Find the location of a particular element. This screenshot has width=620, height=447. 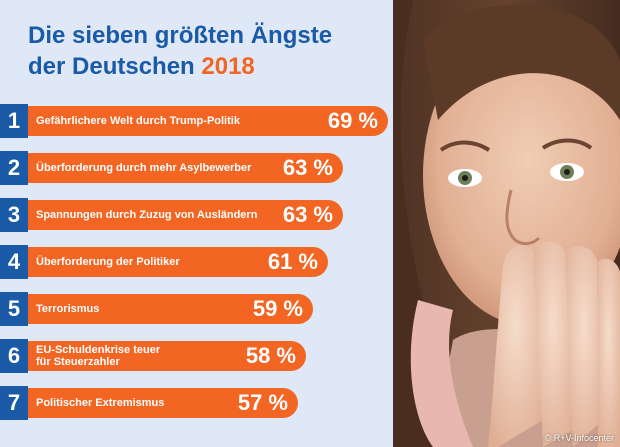

title-line-2: der Deutschen 2018 is located at coordinates (208, 66).